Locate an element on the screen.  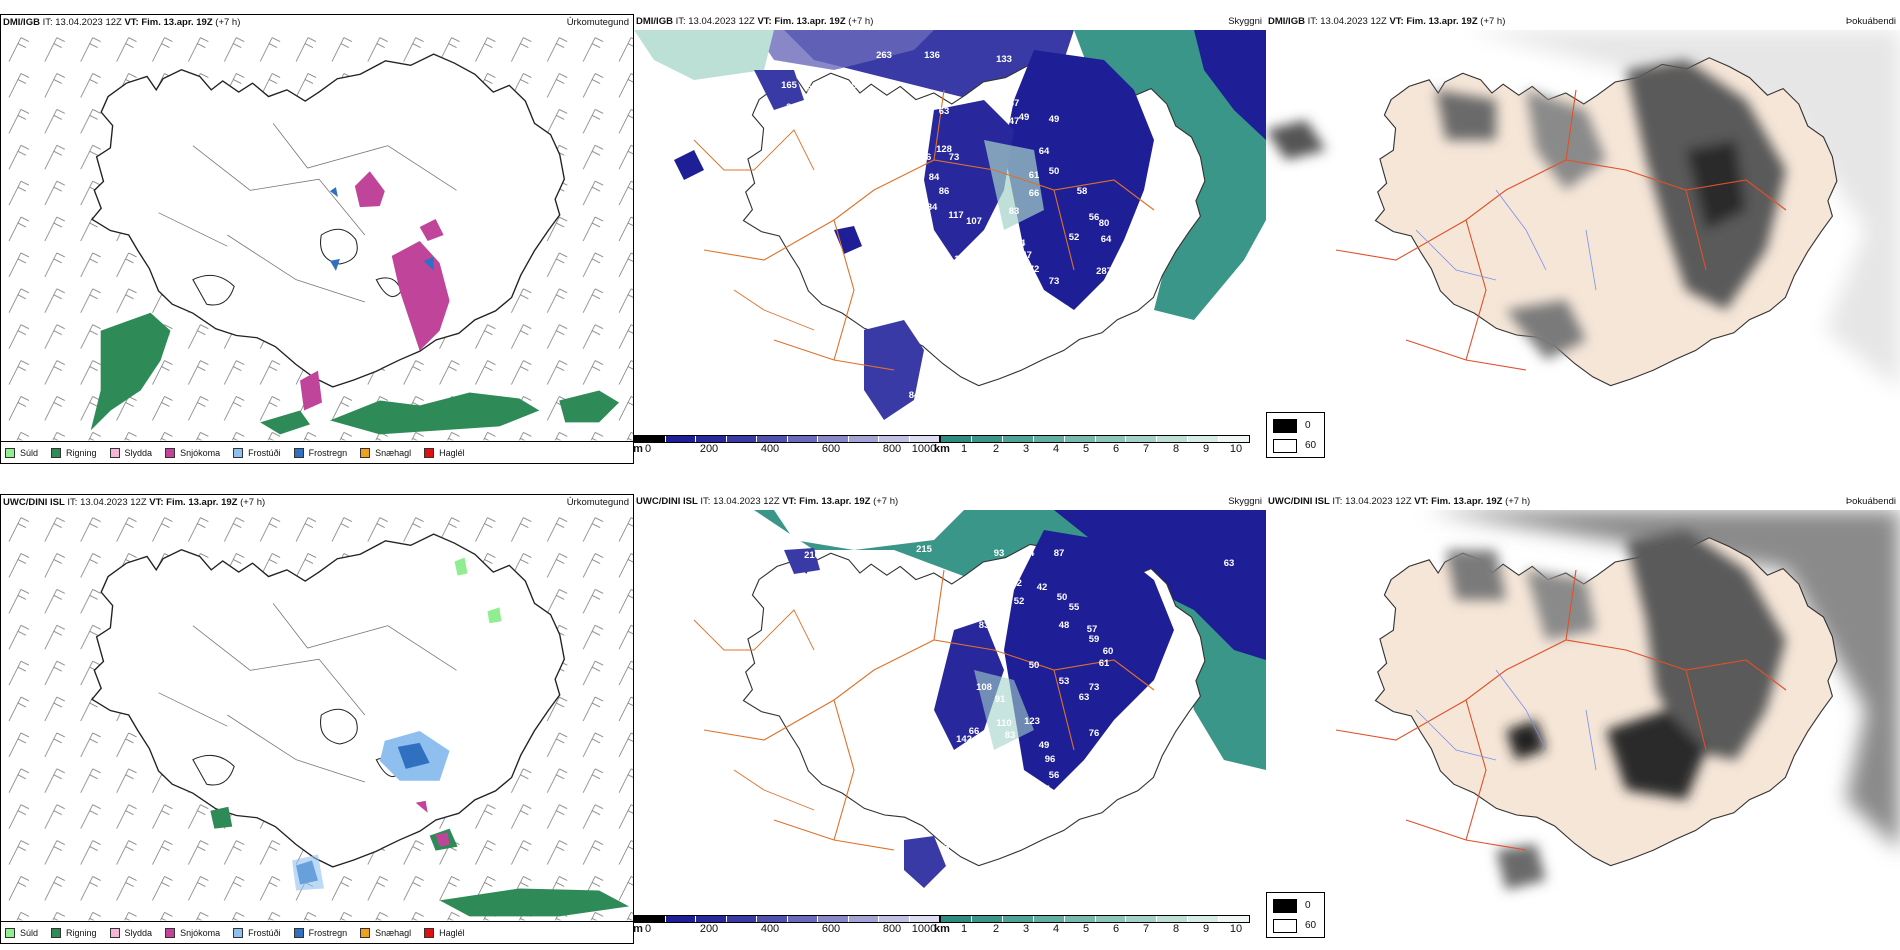
lead-time: (+7 h) is located at coordinates (886, 501).